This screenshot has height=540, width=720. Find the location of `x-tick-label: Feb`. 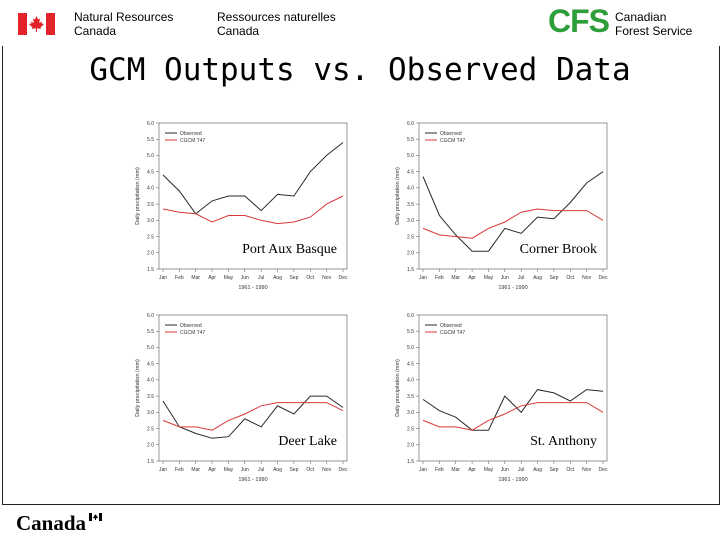

x-tick-label: Feb is located at coordinates (179, 278).